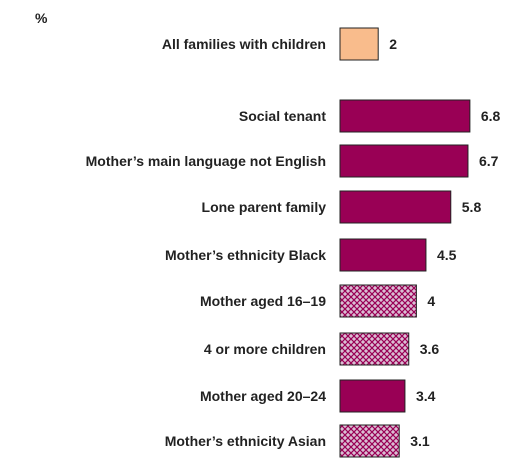 This screenshot has height=458, width=506. What do you see at coordinates (472, 207) in the screenshot?
I see `value-label: 5.8` at bounding box center [472, 207].